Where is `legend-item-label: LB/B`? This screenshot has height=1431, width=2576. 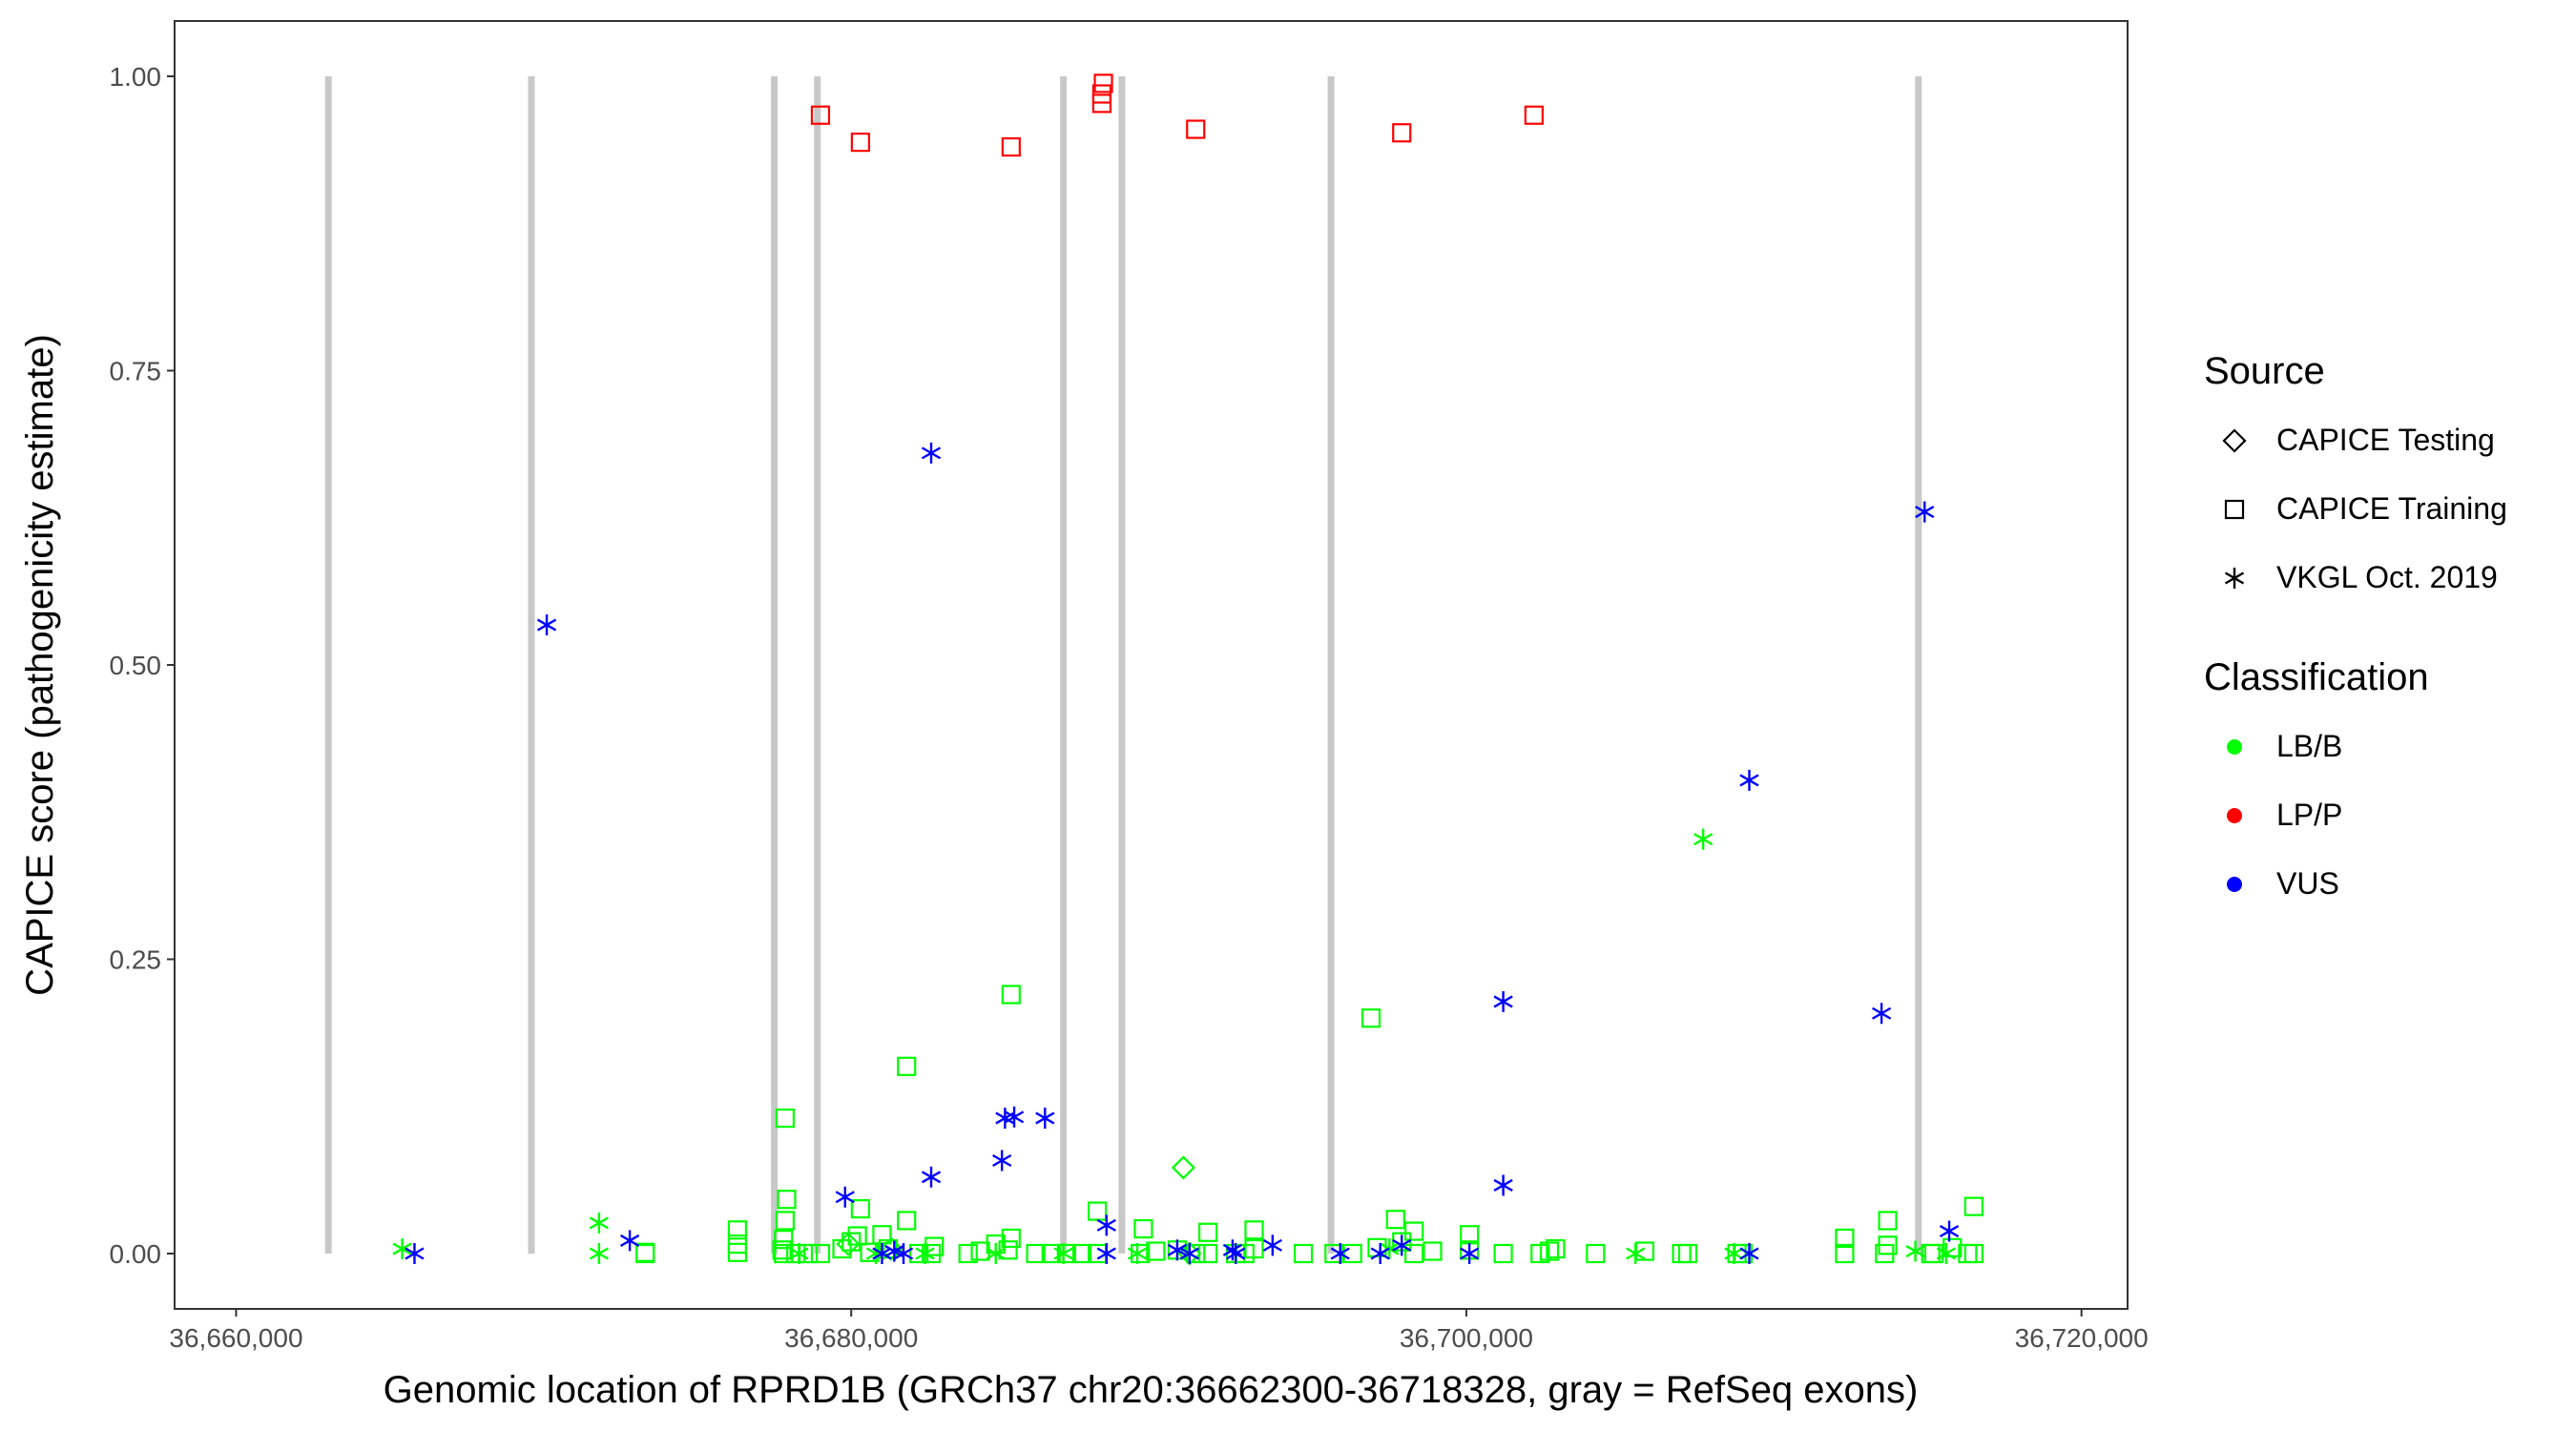 legend-item-label: LB/B is located at coordinates (2309, 746).